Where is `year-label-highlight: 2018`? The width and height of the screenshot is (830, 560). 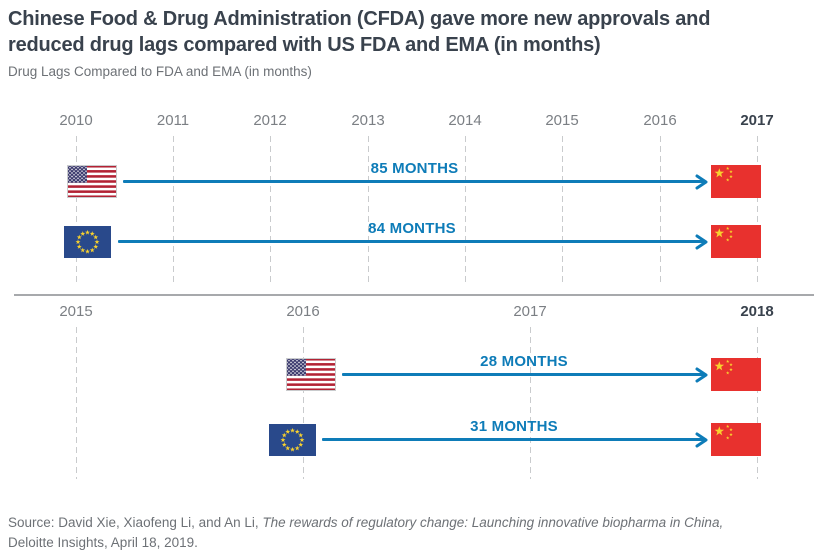 year-label-highlight: 2018 is located at coordinates (757, 311).